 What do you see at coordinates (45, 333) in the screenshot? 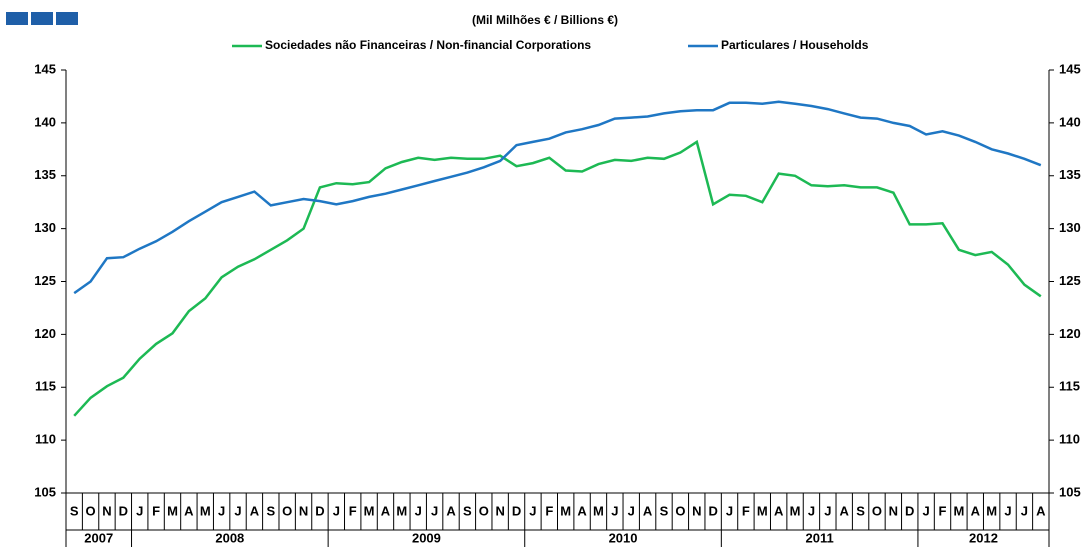
I see `y-tick-label: 120` at bounding box center [45, 333].